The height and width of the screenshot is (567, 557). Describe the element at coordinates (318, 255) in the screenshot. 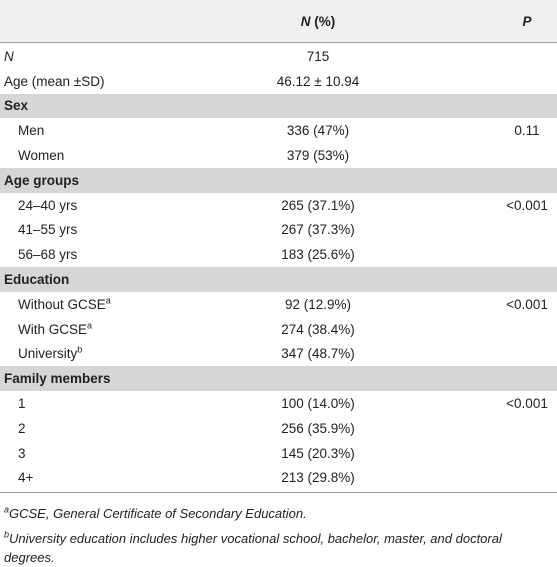

I see `row-value: 183 (25.6%)` at that location.